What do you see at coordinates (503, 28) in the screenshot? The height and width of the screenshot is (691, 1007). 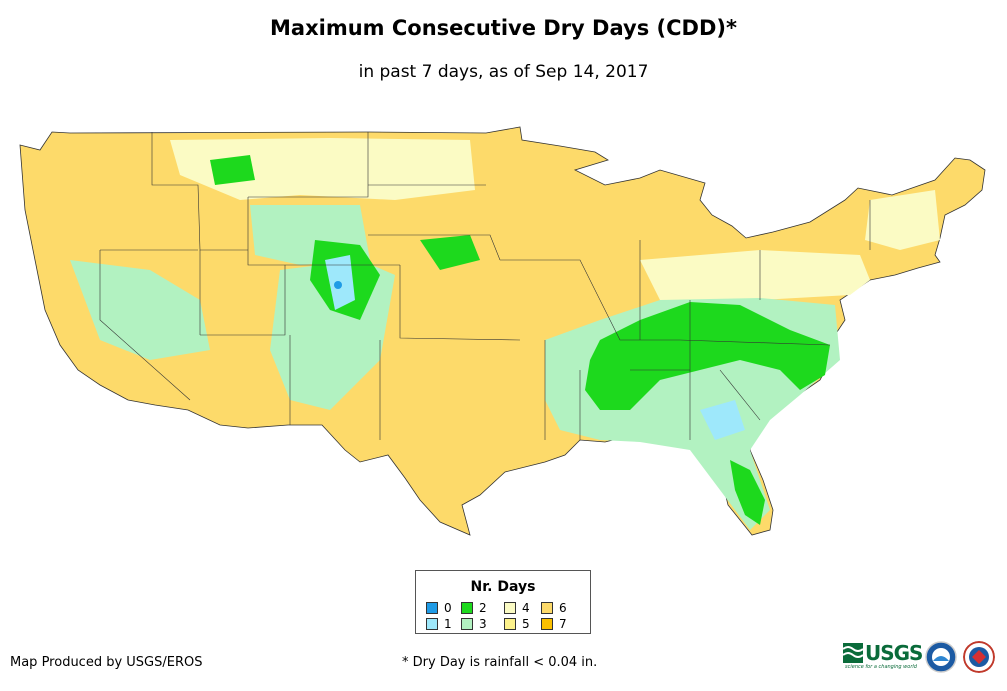 I see `map-title: Maximum Consecutive Dry Days (CDD)*` at bounding box center [503, 28].